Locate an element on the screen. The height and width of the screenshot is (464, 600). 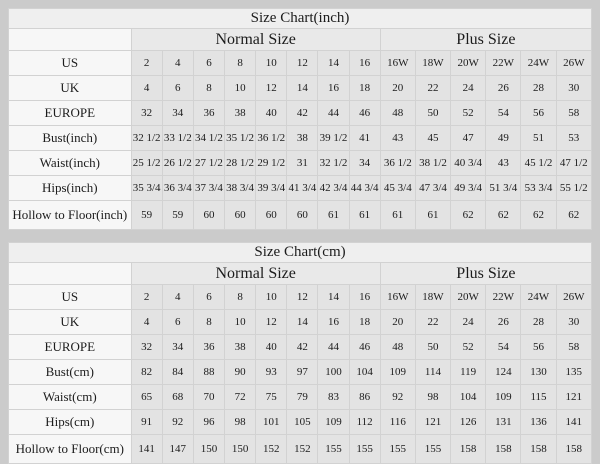
size-cell: 40 is located at coordinates (271, 347).